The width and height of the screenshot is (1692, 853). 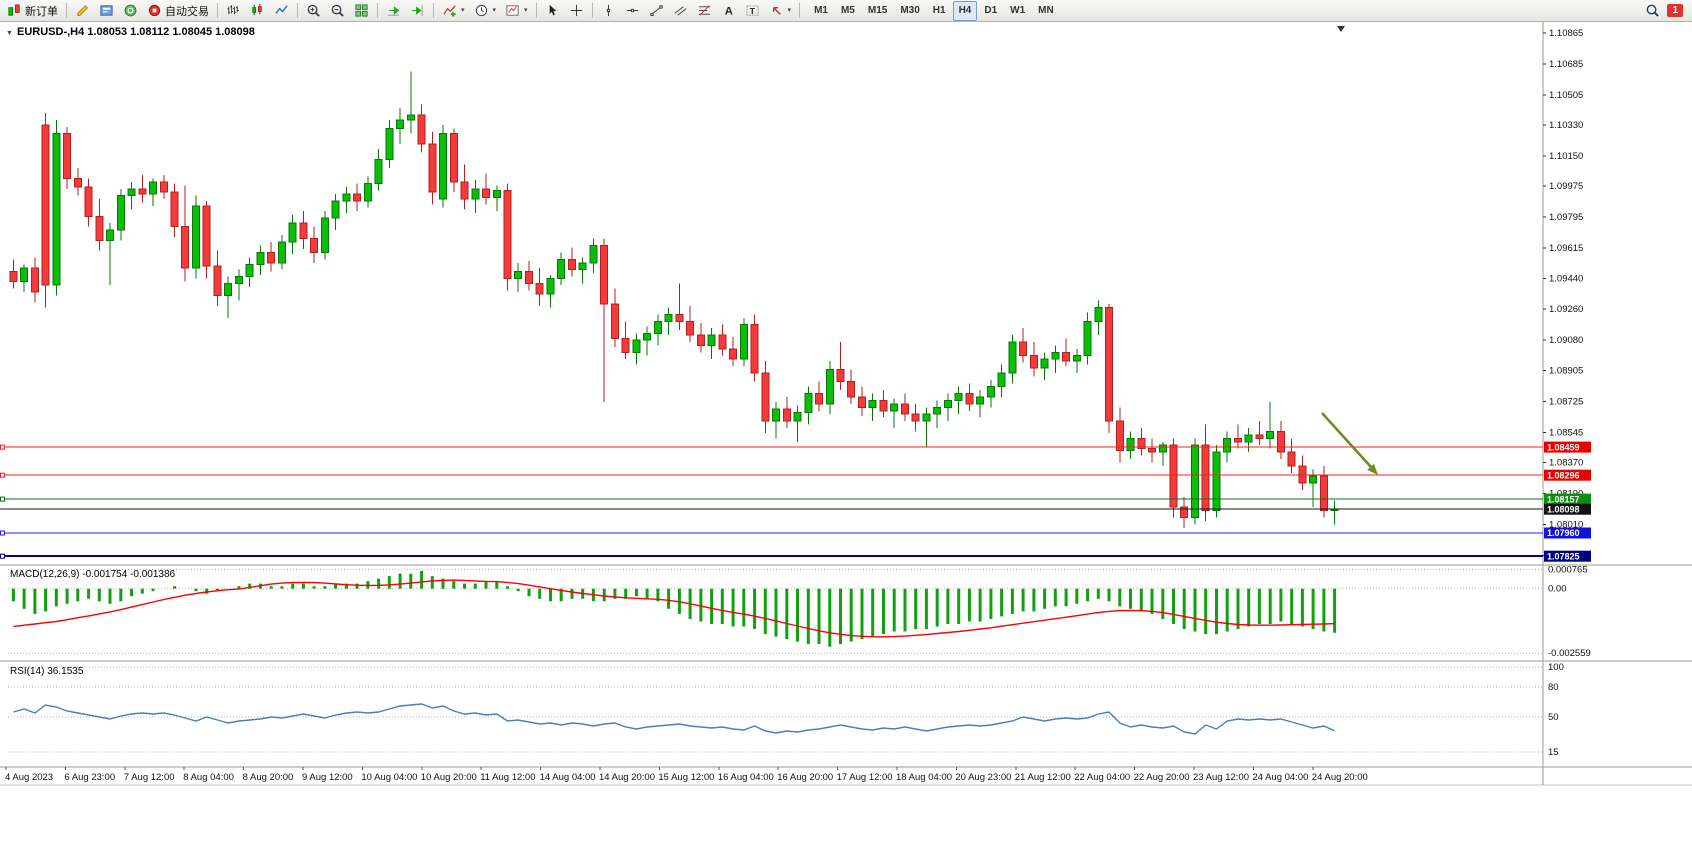 I want to click on horizontal-line-button, so click(x=632, y=11).